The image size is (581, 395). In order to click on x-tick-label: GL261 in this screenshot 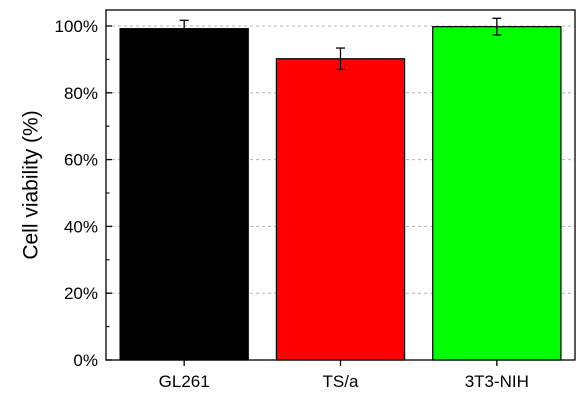, I will do `click(184, 381)`.